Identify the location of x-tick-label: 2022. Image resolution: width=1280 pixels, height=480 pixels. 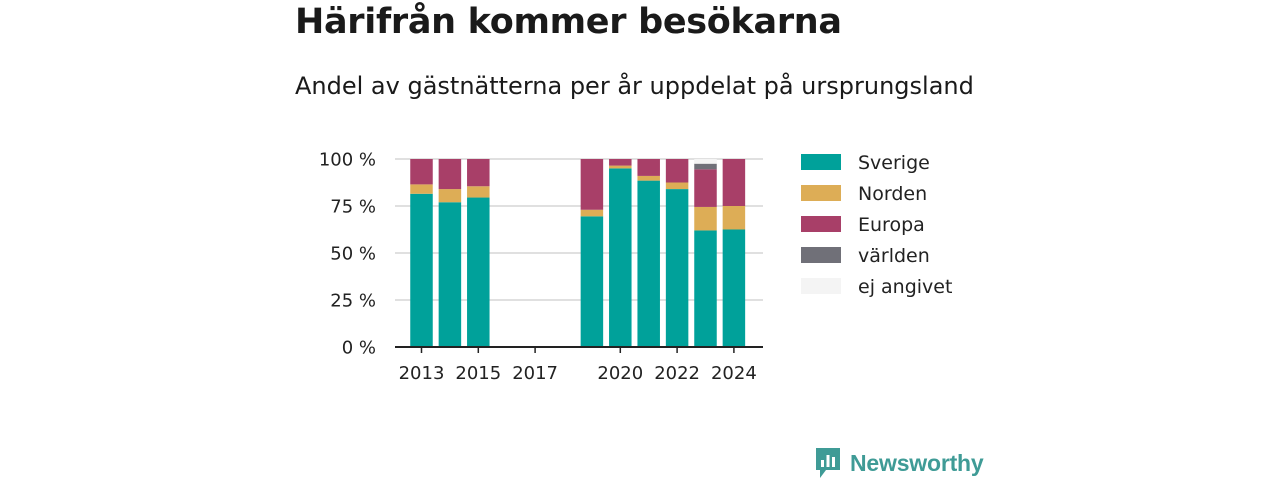
(677, 373).